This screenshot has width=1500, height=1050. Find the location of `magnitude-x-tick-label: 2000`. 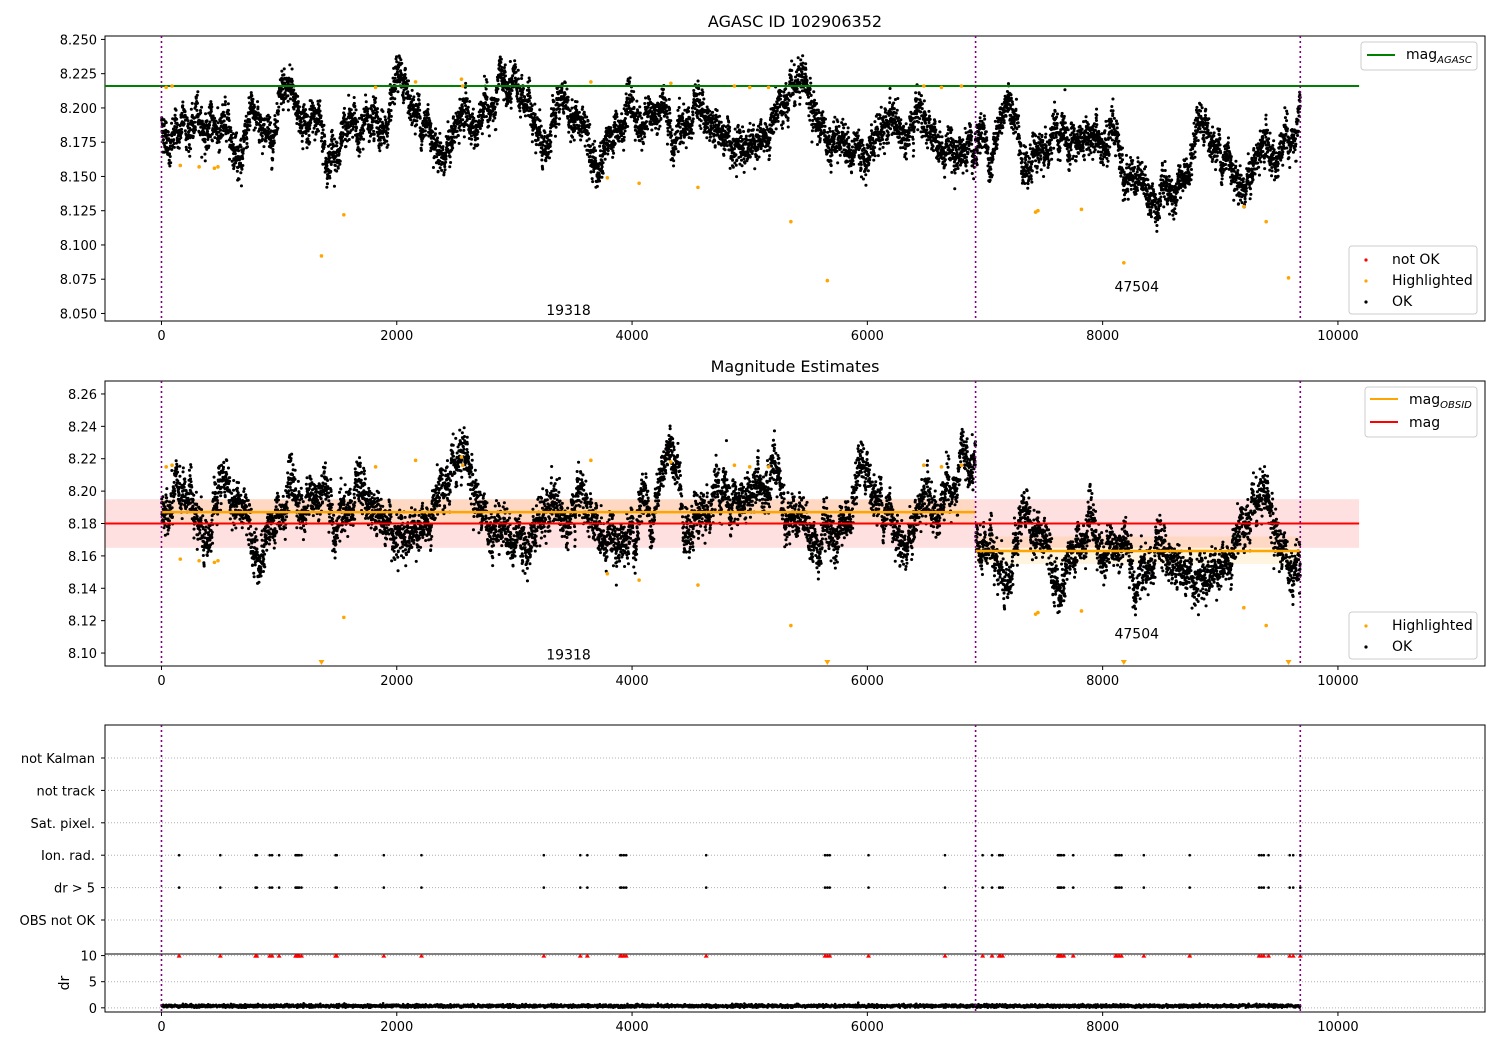

magnitude-x-tick-label: 2000 is located at coordinates (396, 681).